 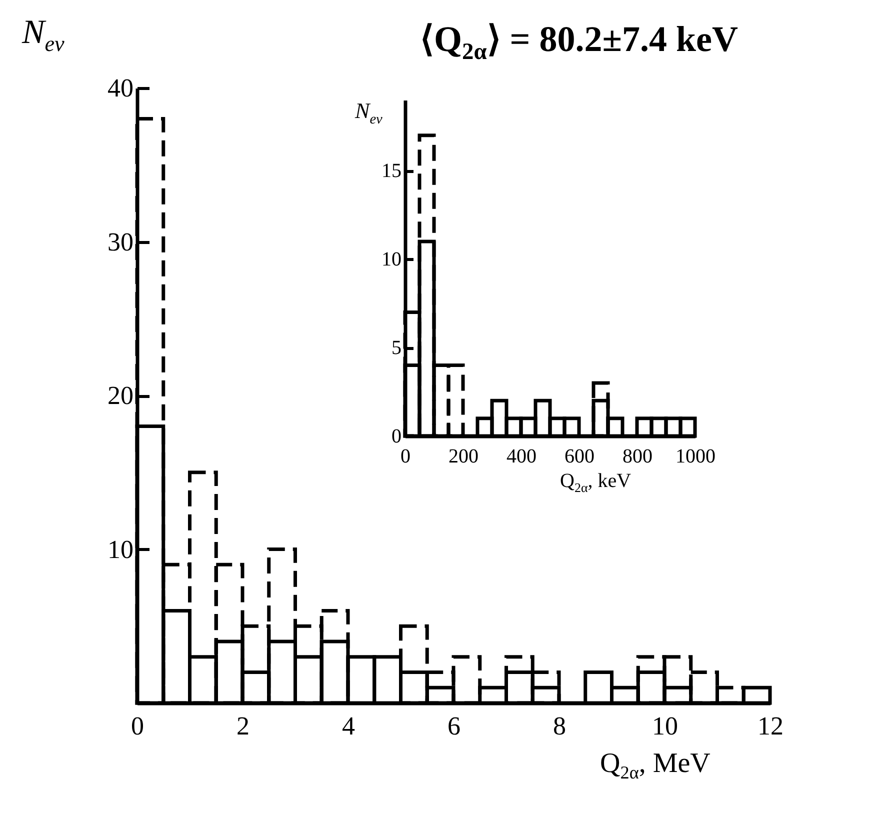 What do you see at coordinates (771, 726) in the screenshot?
I see `x-tick-label: 12` at bounding box center [771, 726].